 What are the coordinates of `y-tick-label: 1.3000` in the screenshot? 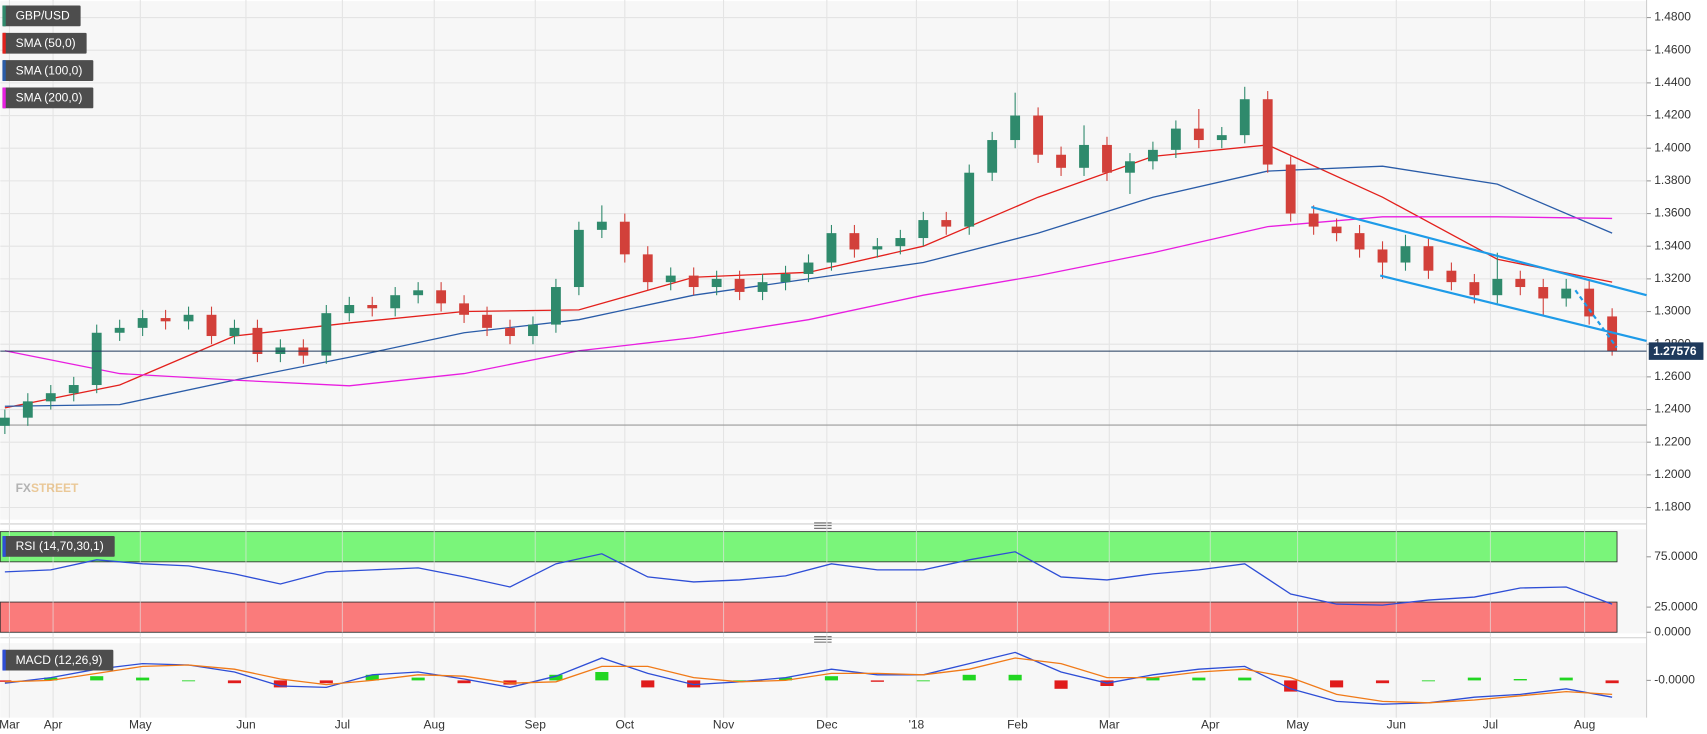 It's located at (1672, 311).